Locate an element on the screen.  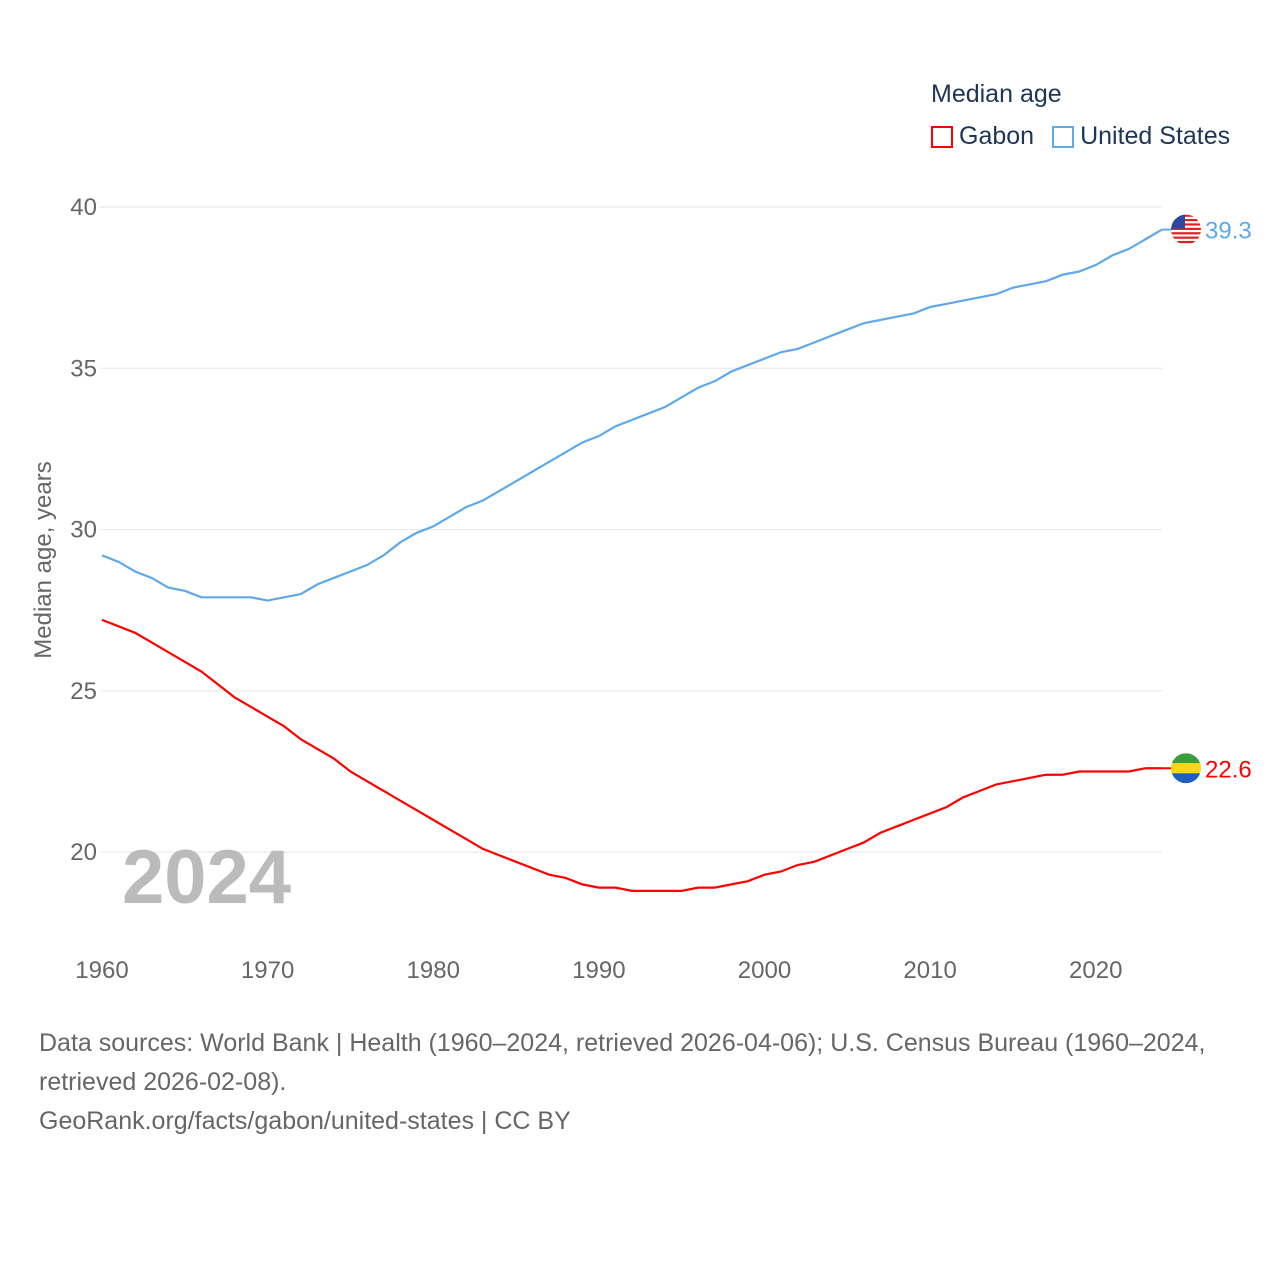
y-tick-label: 40 is located at coordinates (83, 207).